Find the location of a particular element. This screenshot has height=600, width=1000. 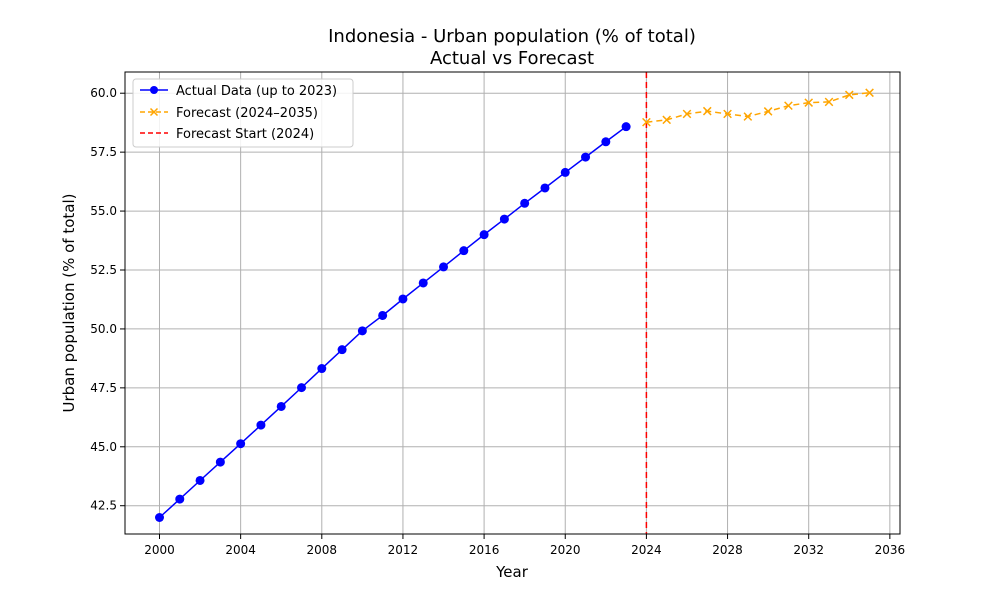

legend-label-actual: Actual Data (up to 2023) is located at coordinates (256, 91).